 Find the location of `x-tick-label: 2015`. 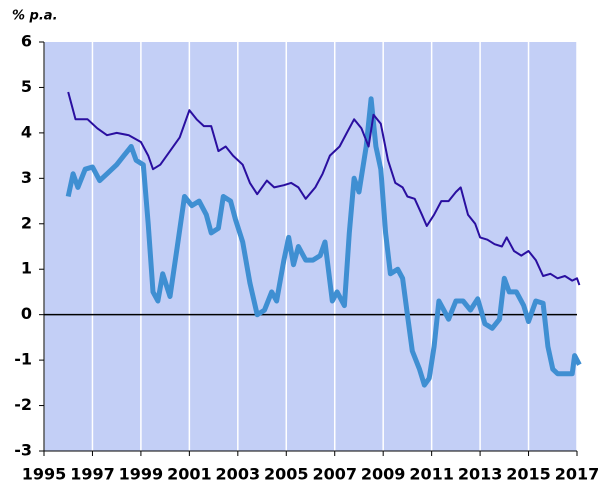

x-tick-label: 2015 is located at coordinates (528, 474).